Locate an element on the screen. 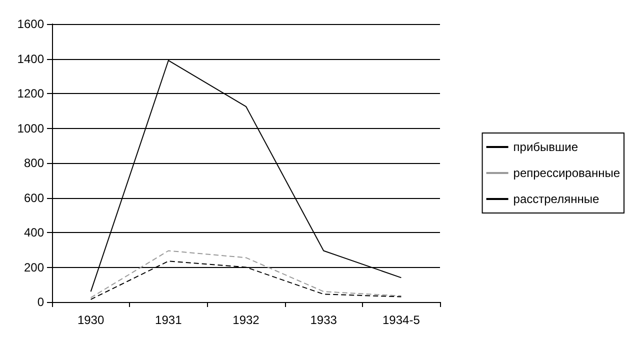 The width and height of the screenshot is (636, 346). x-tick-label: 1934-5 is located at coordinates (401, 320).